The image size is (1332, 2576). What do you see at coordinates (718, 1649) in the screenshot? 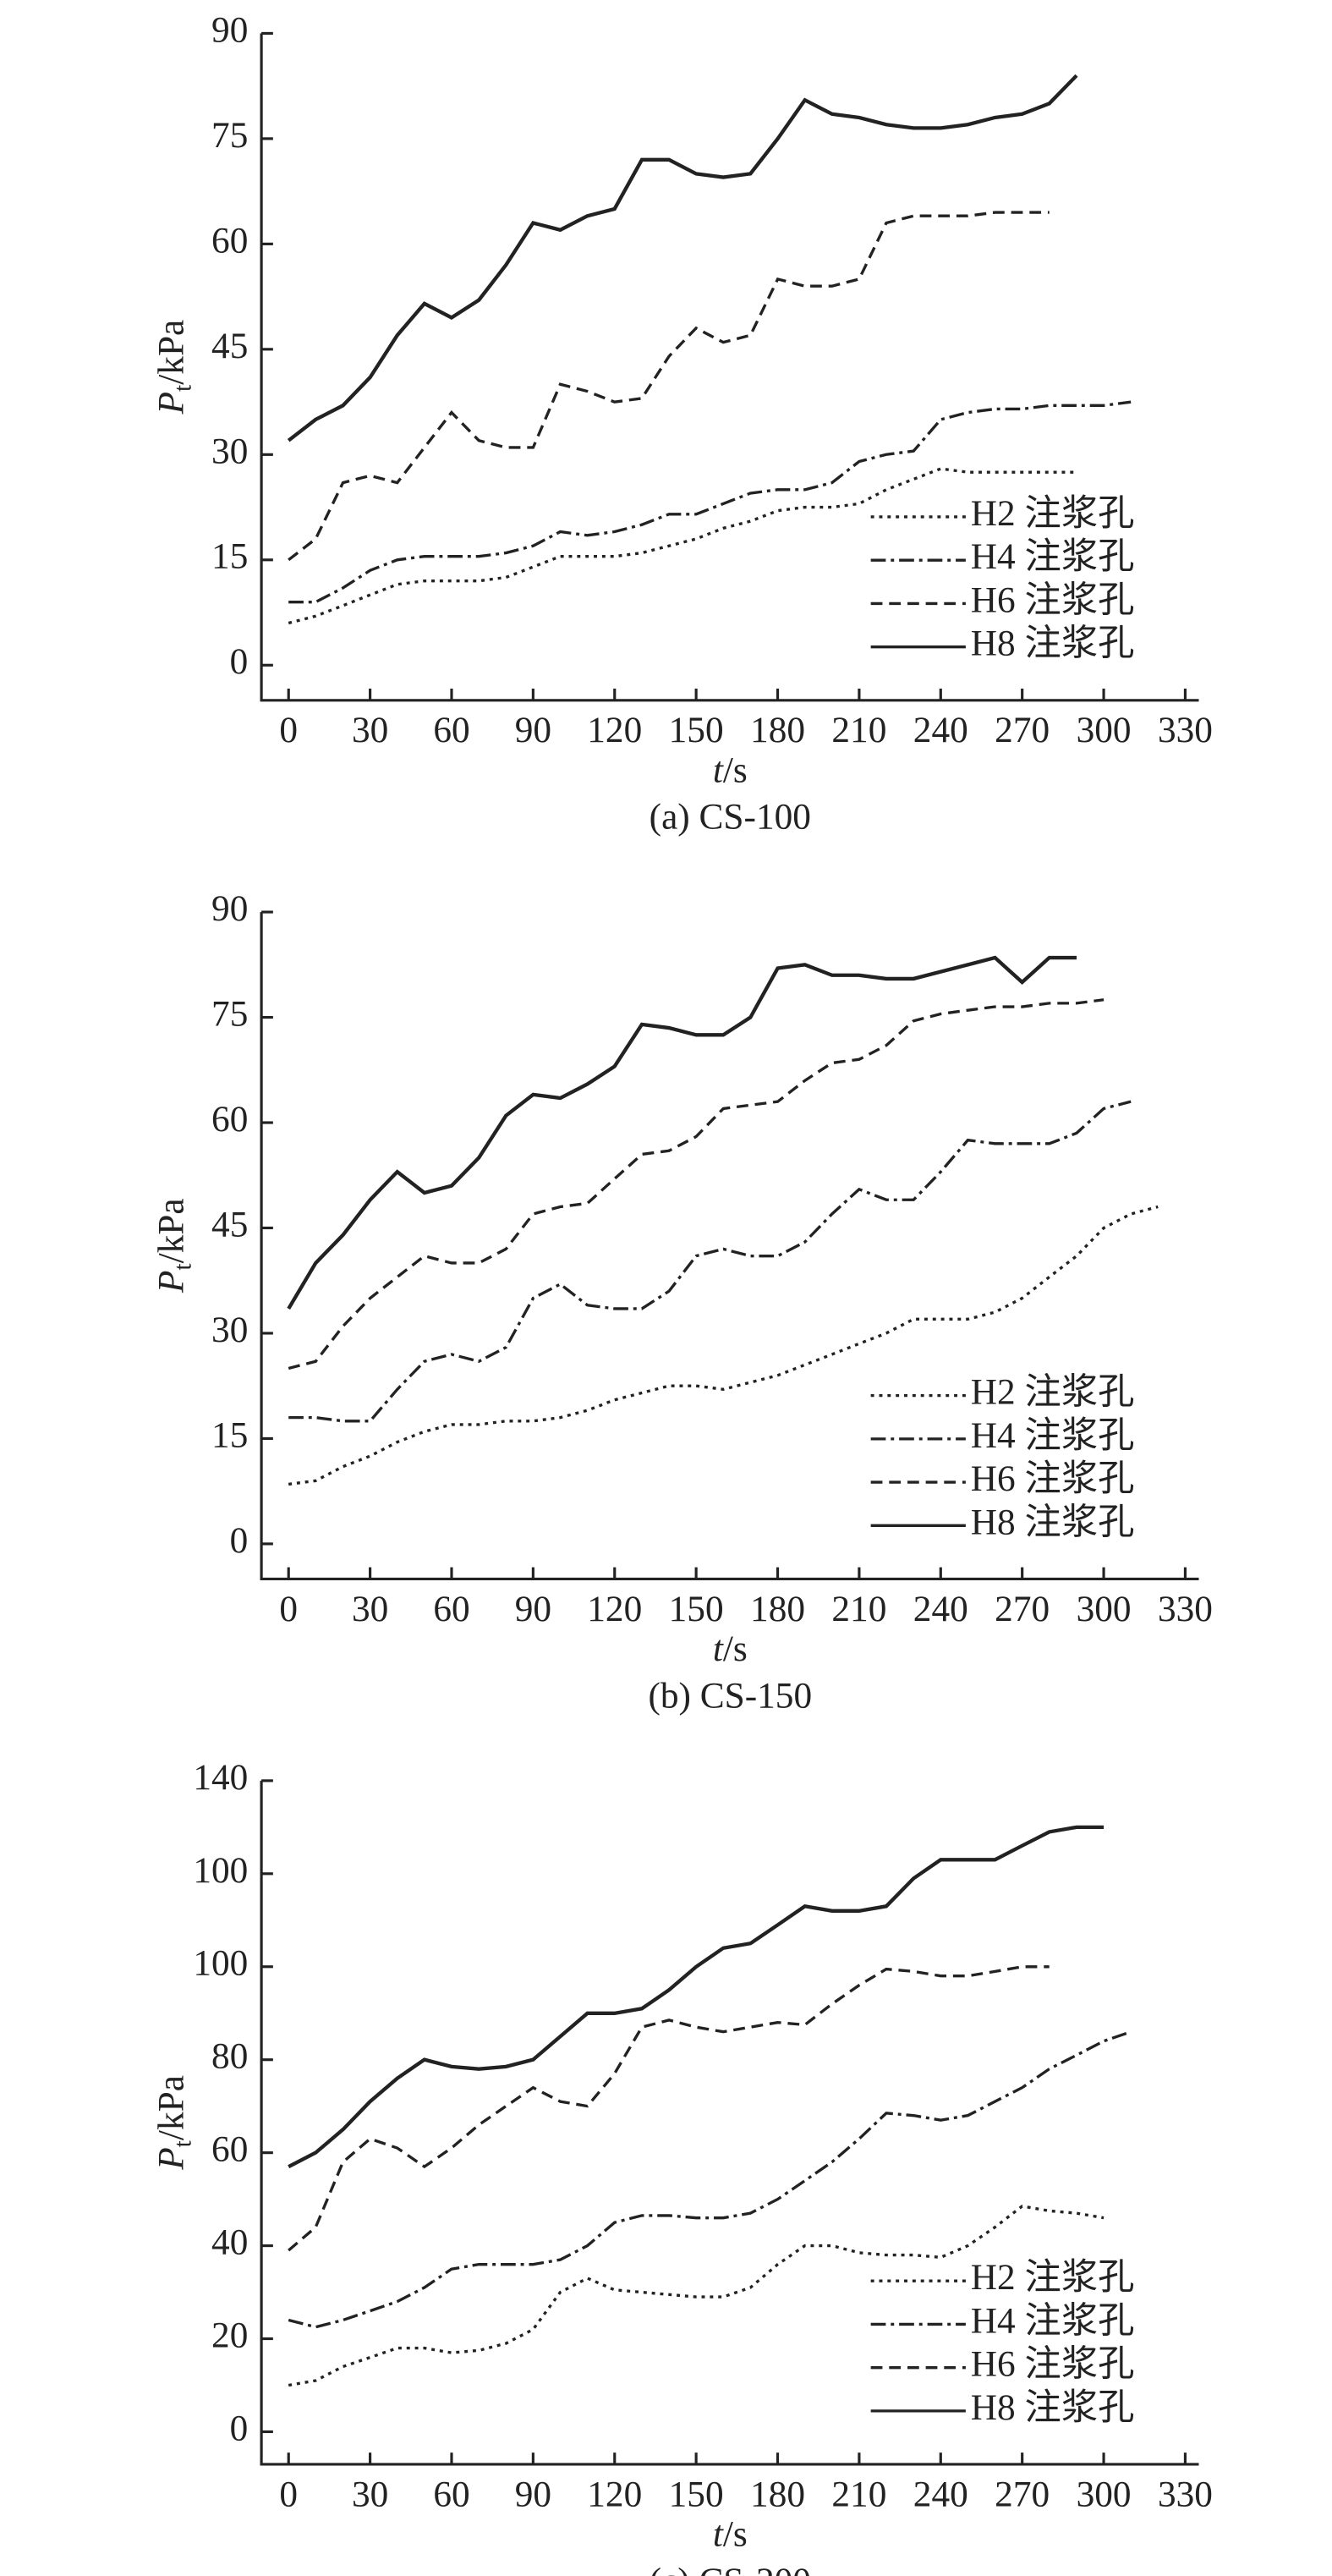
I see `x-label-symbol: t` at bounding box center [718, 1649].